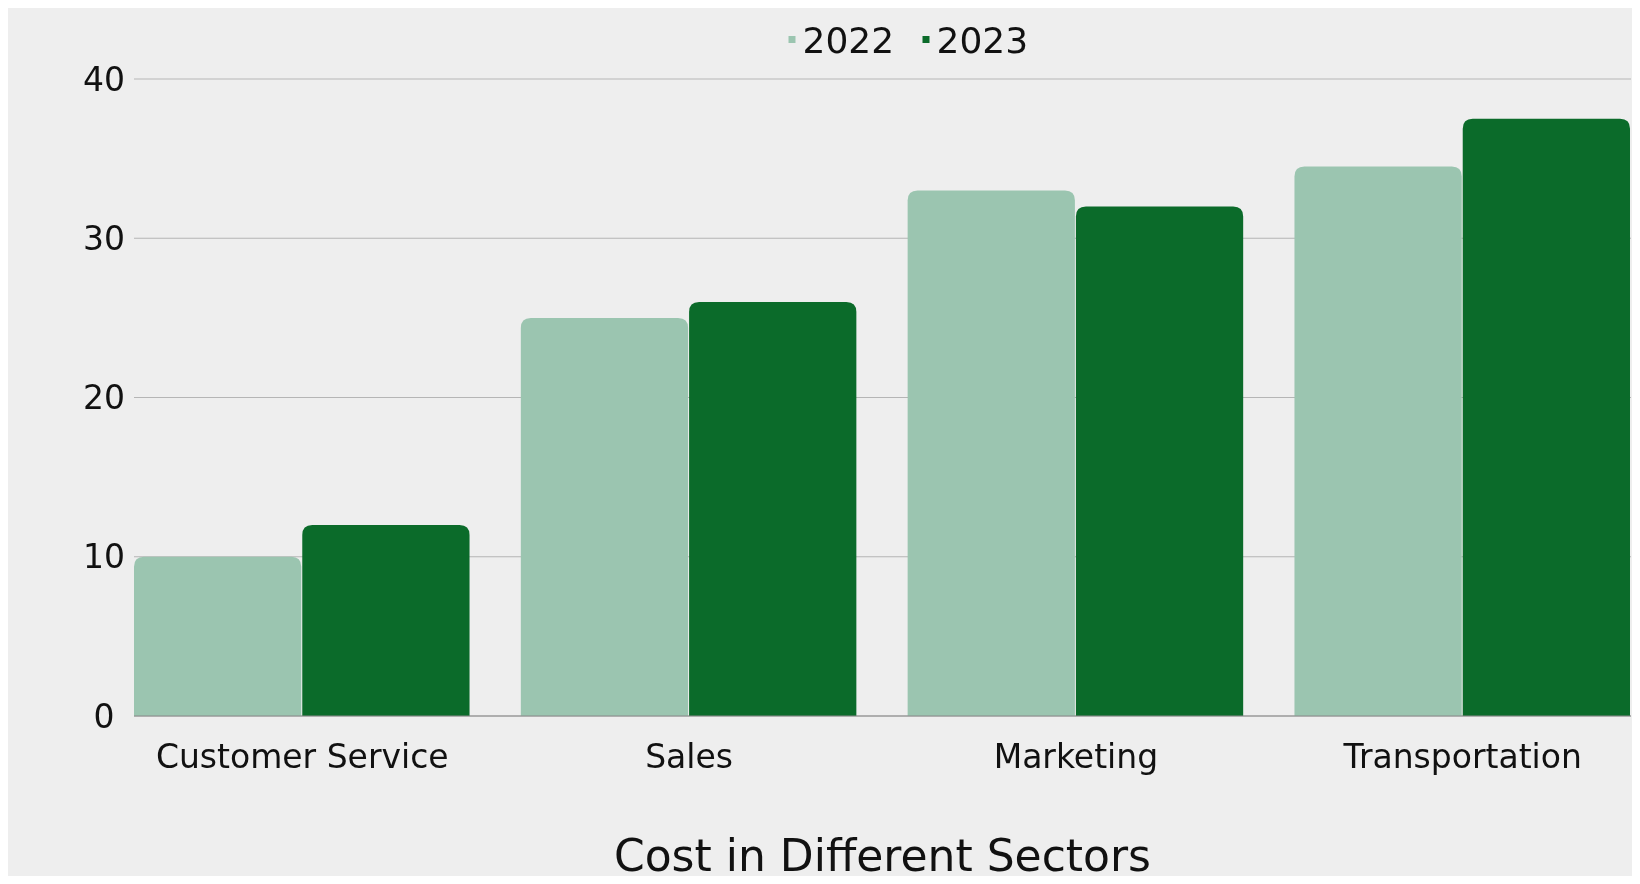  Describe the element at coordinates (1462, 756) in the screenshot. I see `x-tick-label: Transportation` at that location.